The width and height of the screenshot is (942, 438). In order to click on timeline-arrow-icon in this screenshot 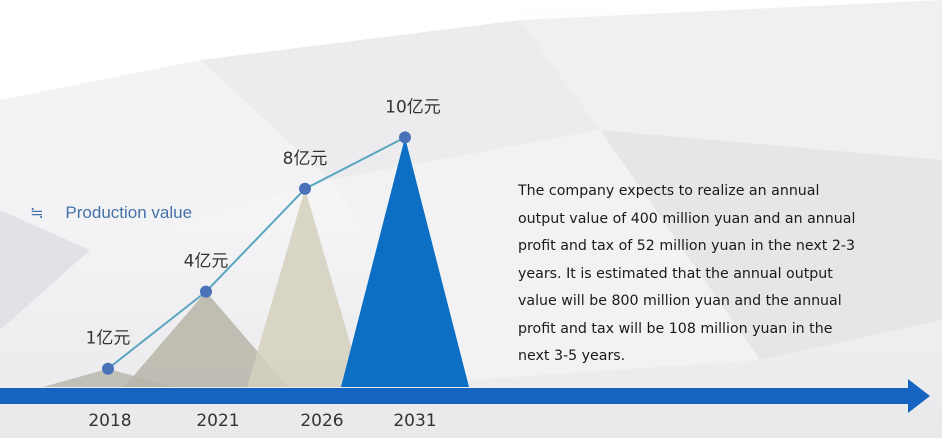, I will do `click(919, 396)`.